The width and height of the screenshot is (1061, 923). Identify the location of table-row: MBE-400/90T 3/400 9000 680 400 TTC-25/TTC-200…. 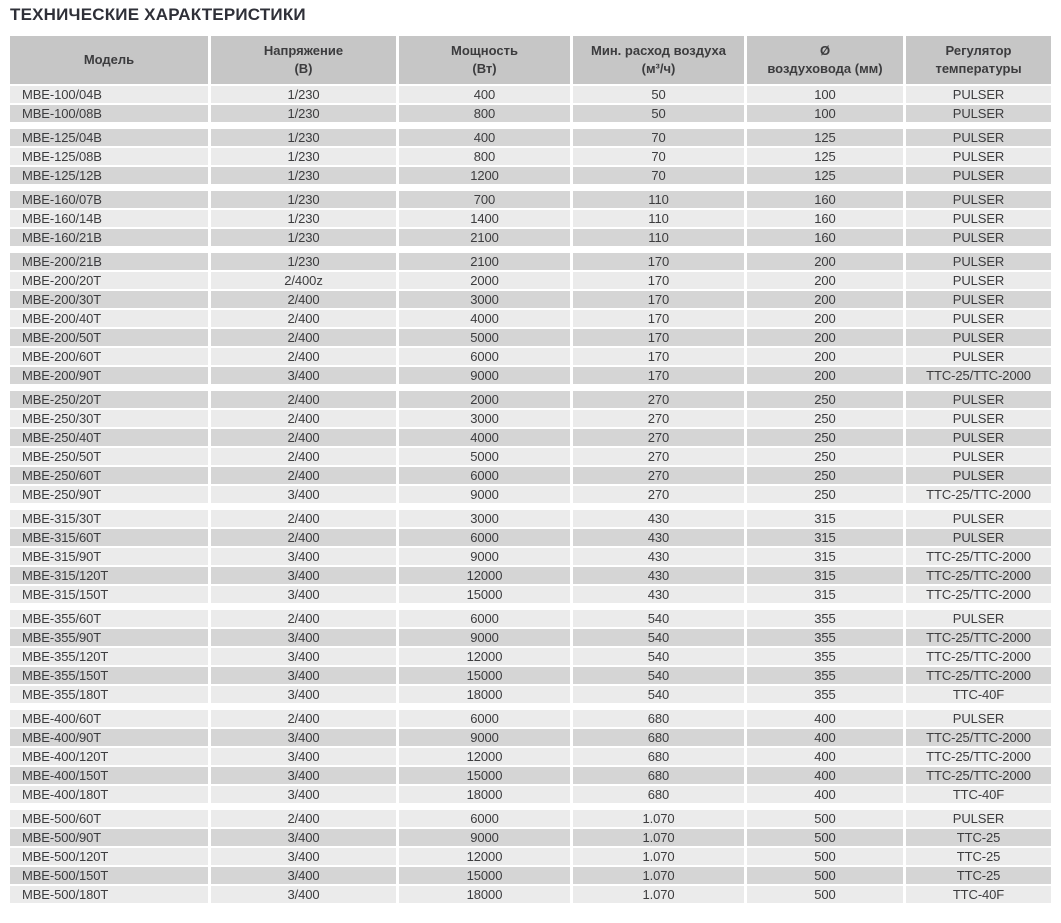
(530, 737).